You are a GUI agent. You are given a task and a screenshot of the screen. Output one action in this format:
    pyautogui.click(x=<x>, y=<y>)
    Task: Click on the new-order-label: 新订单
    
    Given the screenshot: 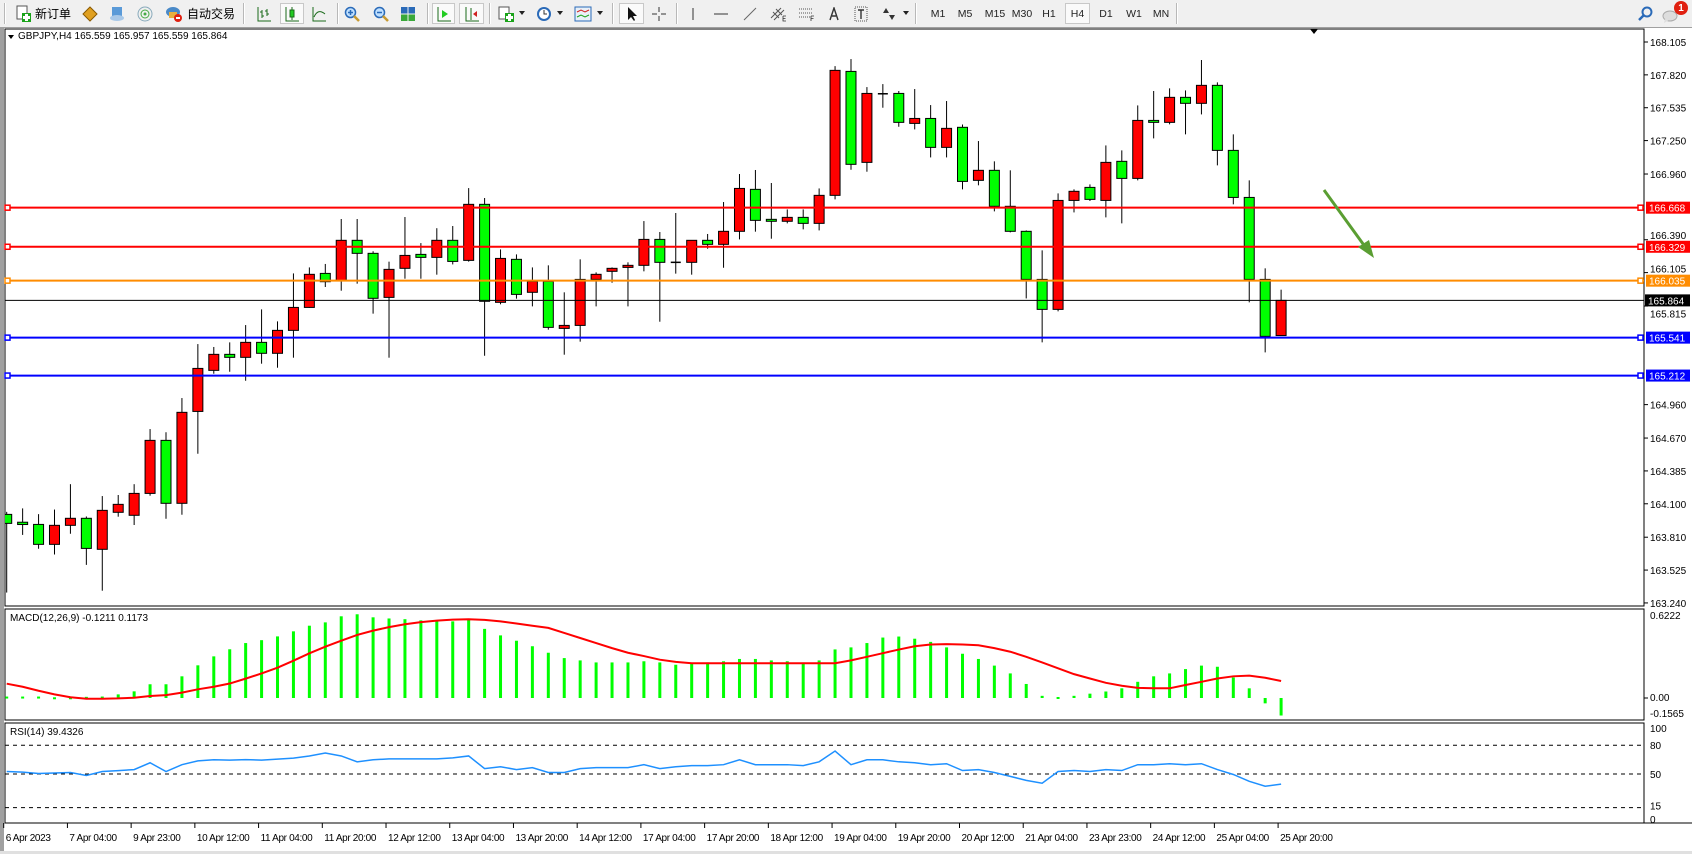 What is the action you would take?
    pyautogui.click(x=52, y=14)
    